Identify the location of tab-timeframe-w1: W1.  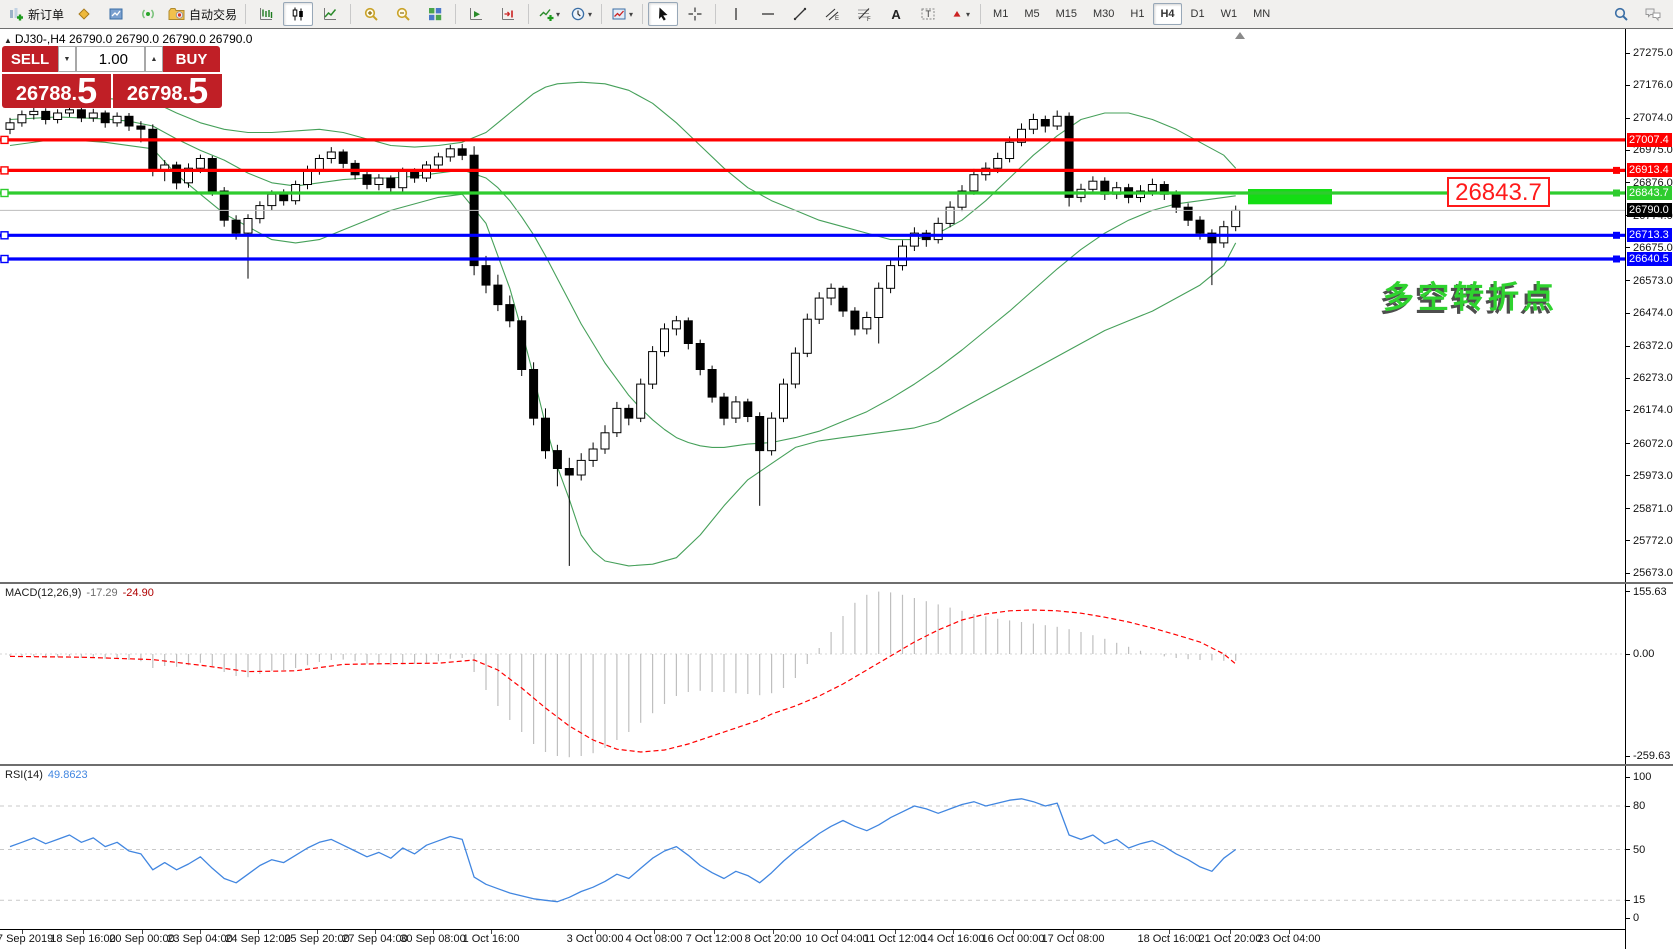
(1229, 14).